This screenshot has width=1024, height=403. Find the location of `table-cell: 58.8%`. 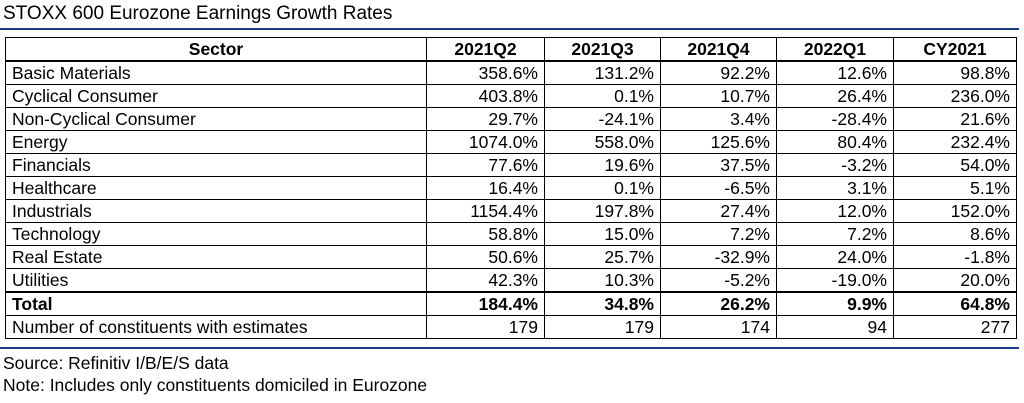

table-cell: 58.8% is located at coordinates (485, 234).